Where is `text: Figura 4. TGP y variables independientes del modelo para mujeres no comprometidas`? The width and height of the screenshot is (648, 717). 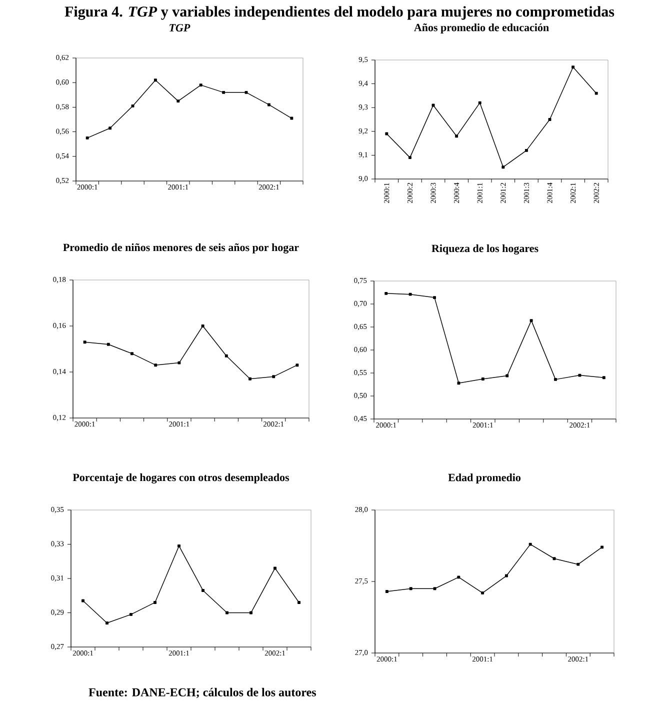
text: Figura 4. TGP y variables independientes del modelo para mujeres no comprometidas is located at coordinates (339, 13).